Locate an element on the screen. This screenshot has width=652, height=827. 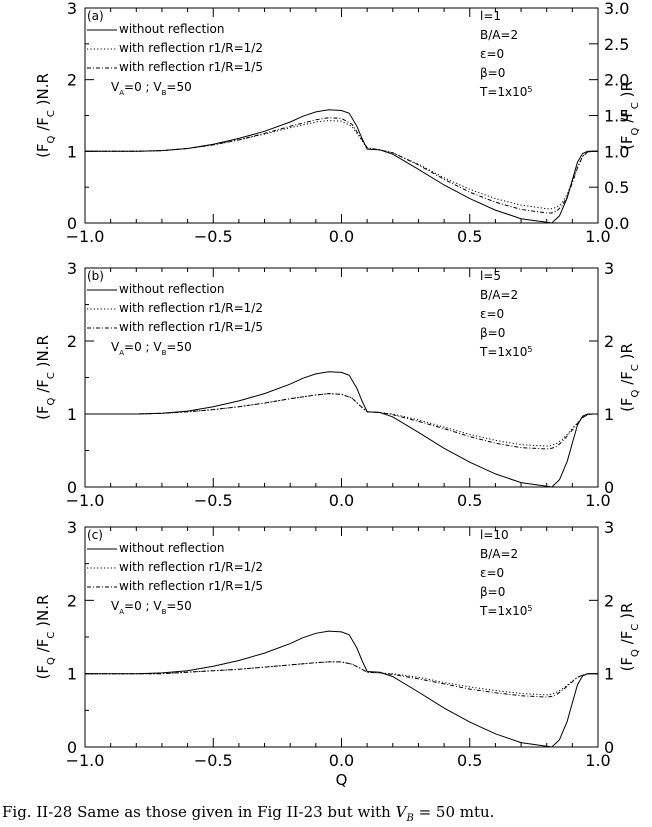
y-right-tick-label: 1.0 is located at coordinates (616, 151).